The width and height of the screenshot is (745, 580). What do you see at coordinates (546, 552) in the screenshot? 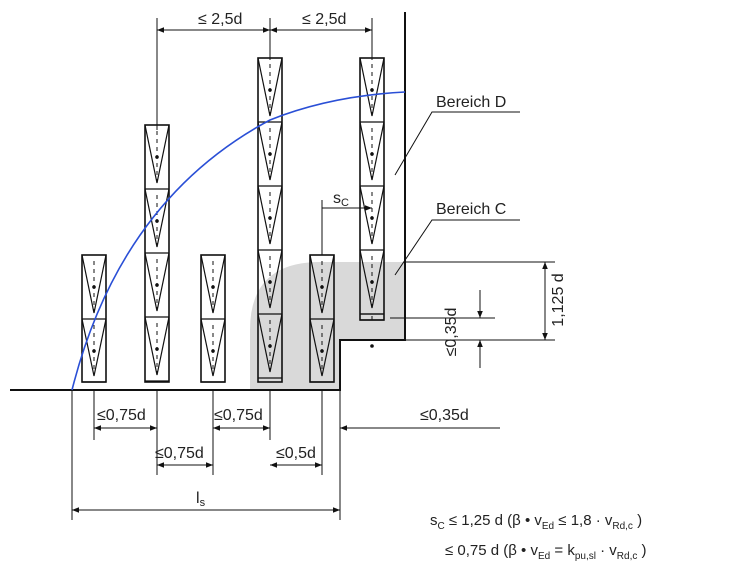
I see `formula-line-2: ≤ 0,75 d (β • vEd = kpu,sl · vRd,c )` at bounding box center [546, 552].